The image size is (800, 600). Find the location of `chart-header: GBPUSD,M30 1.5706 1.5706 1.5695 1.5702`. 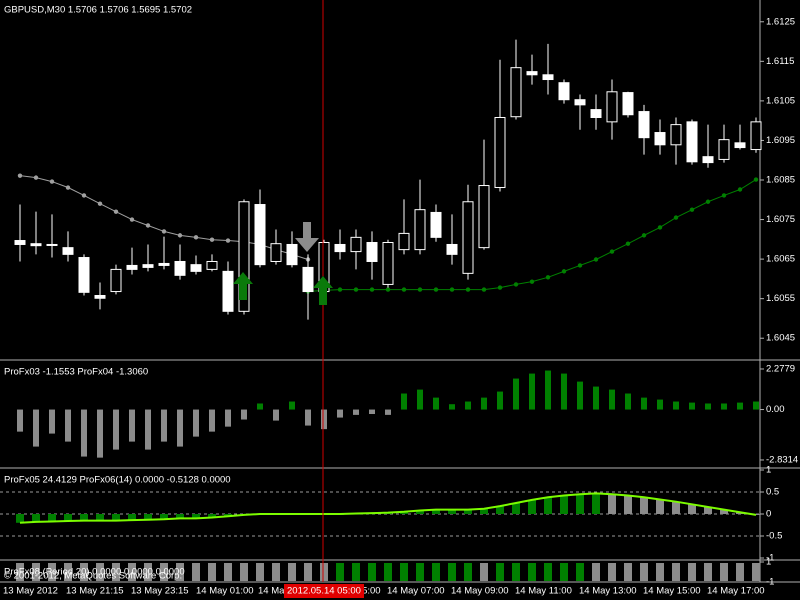

chart-header: GBPUSD,M30 1.5706 1.5706 1.5695 1.5702 is located at coordinates (98, 10).